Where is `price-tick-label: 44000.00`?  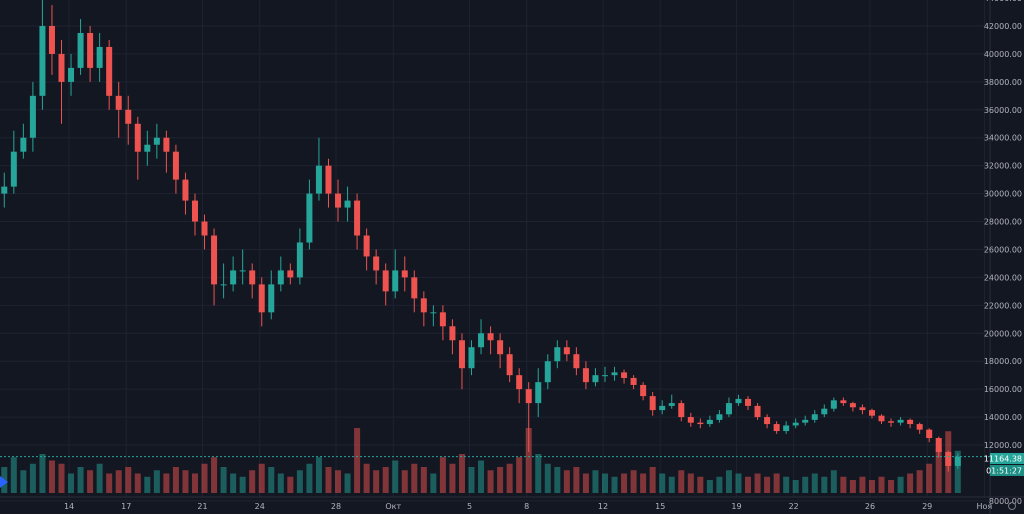 price-tick-label: 44000.00 is located at coordinates (1003, 1).